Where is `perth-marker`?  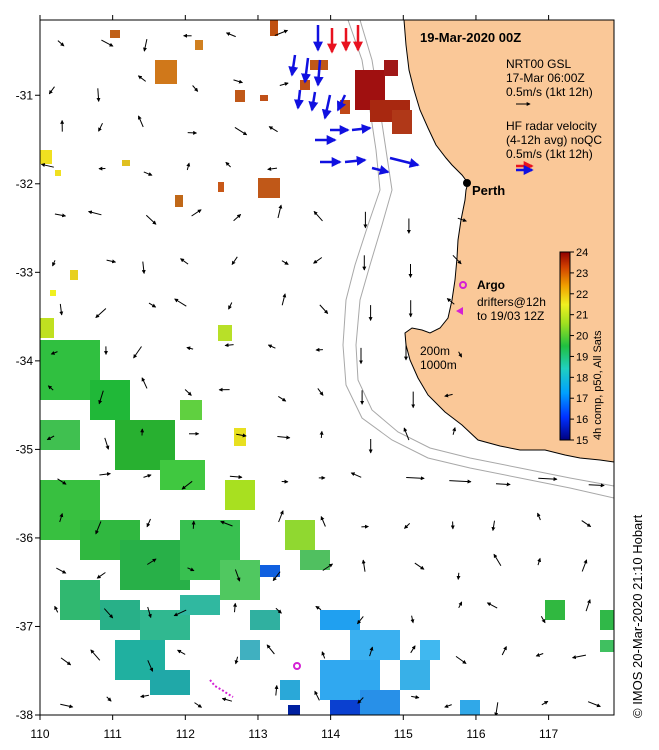
perth-marker is located at coordinates (467, 183).